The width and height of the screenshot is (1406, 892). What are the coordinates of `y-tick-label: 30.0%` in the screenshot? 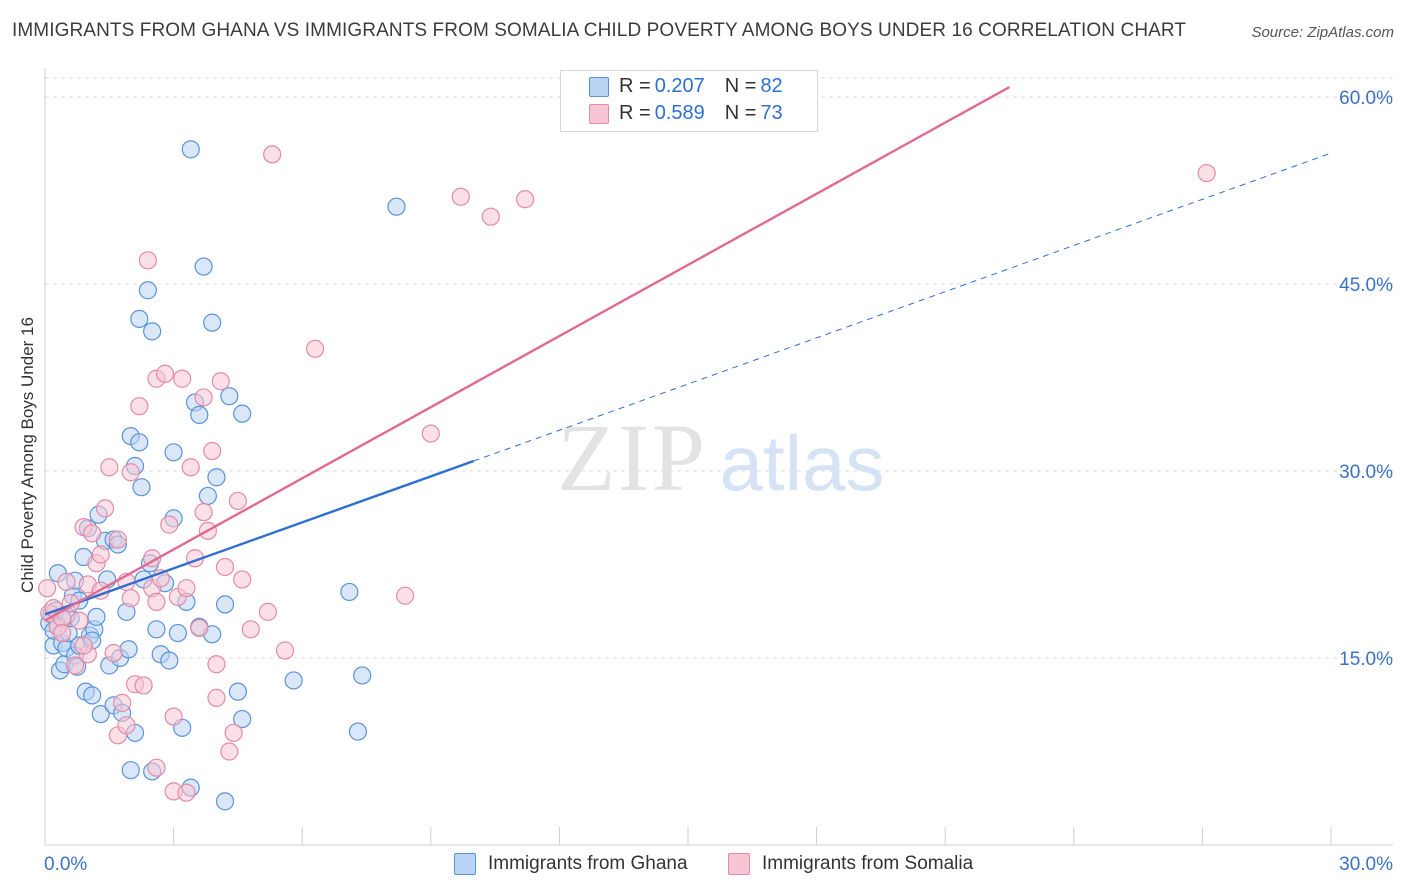 It's located at (1366, 472).